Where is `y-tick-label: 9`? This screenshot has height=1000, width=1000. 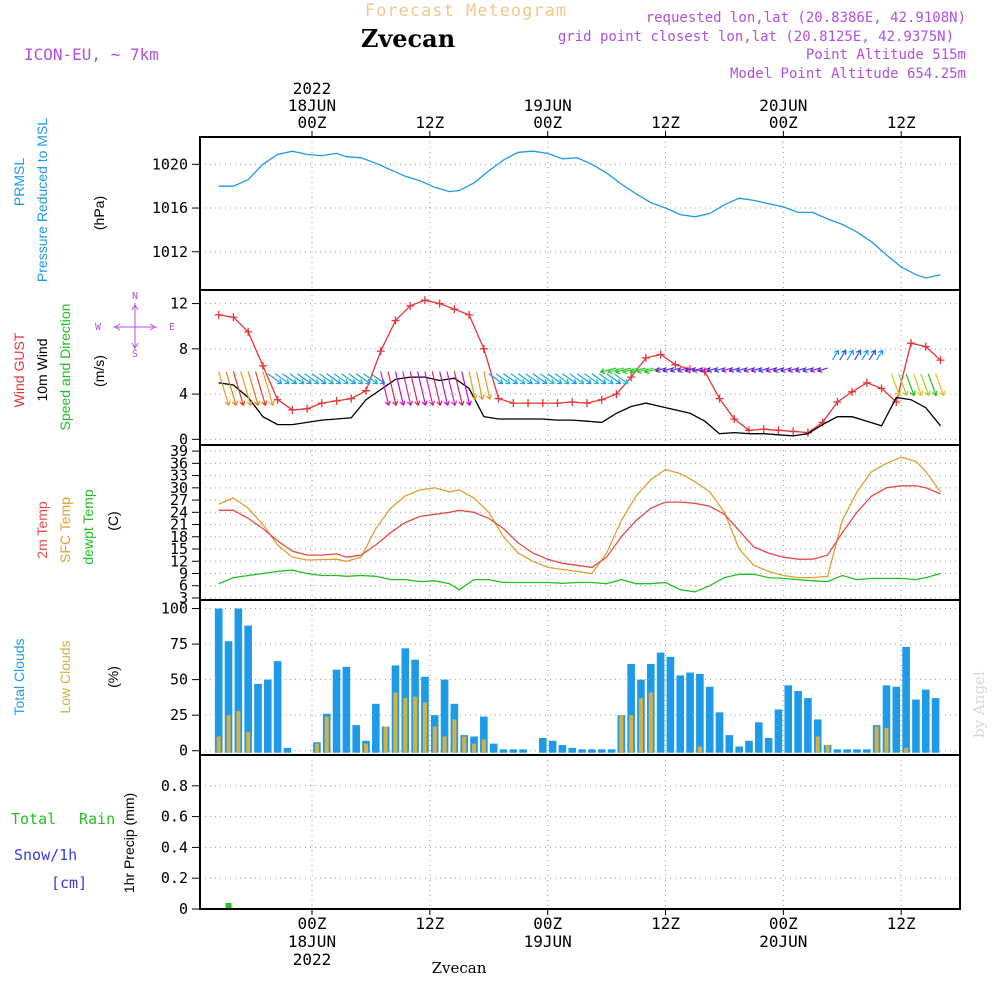
y-tick-label: 9 is located at coordinates (183, 573).